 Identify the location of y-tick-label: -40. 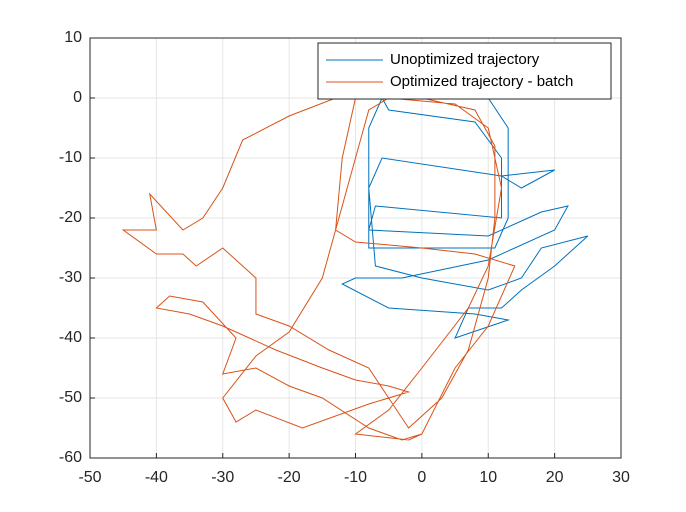
(70, 337).